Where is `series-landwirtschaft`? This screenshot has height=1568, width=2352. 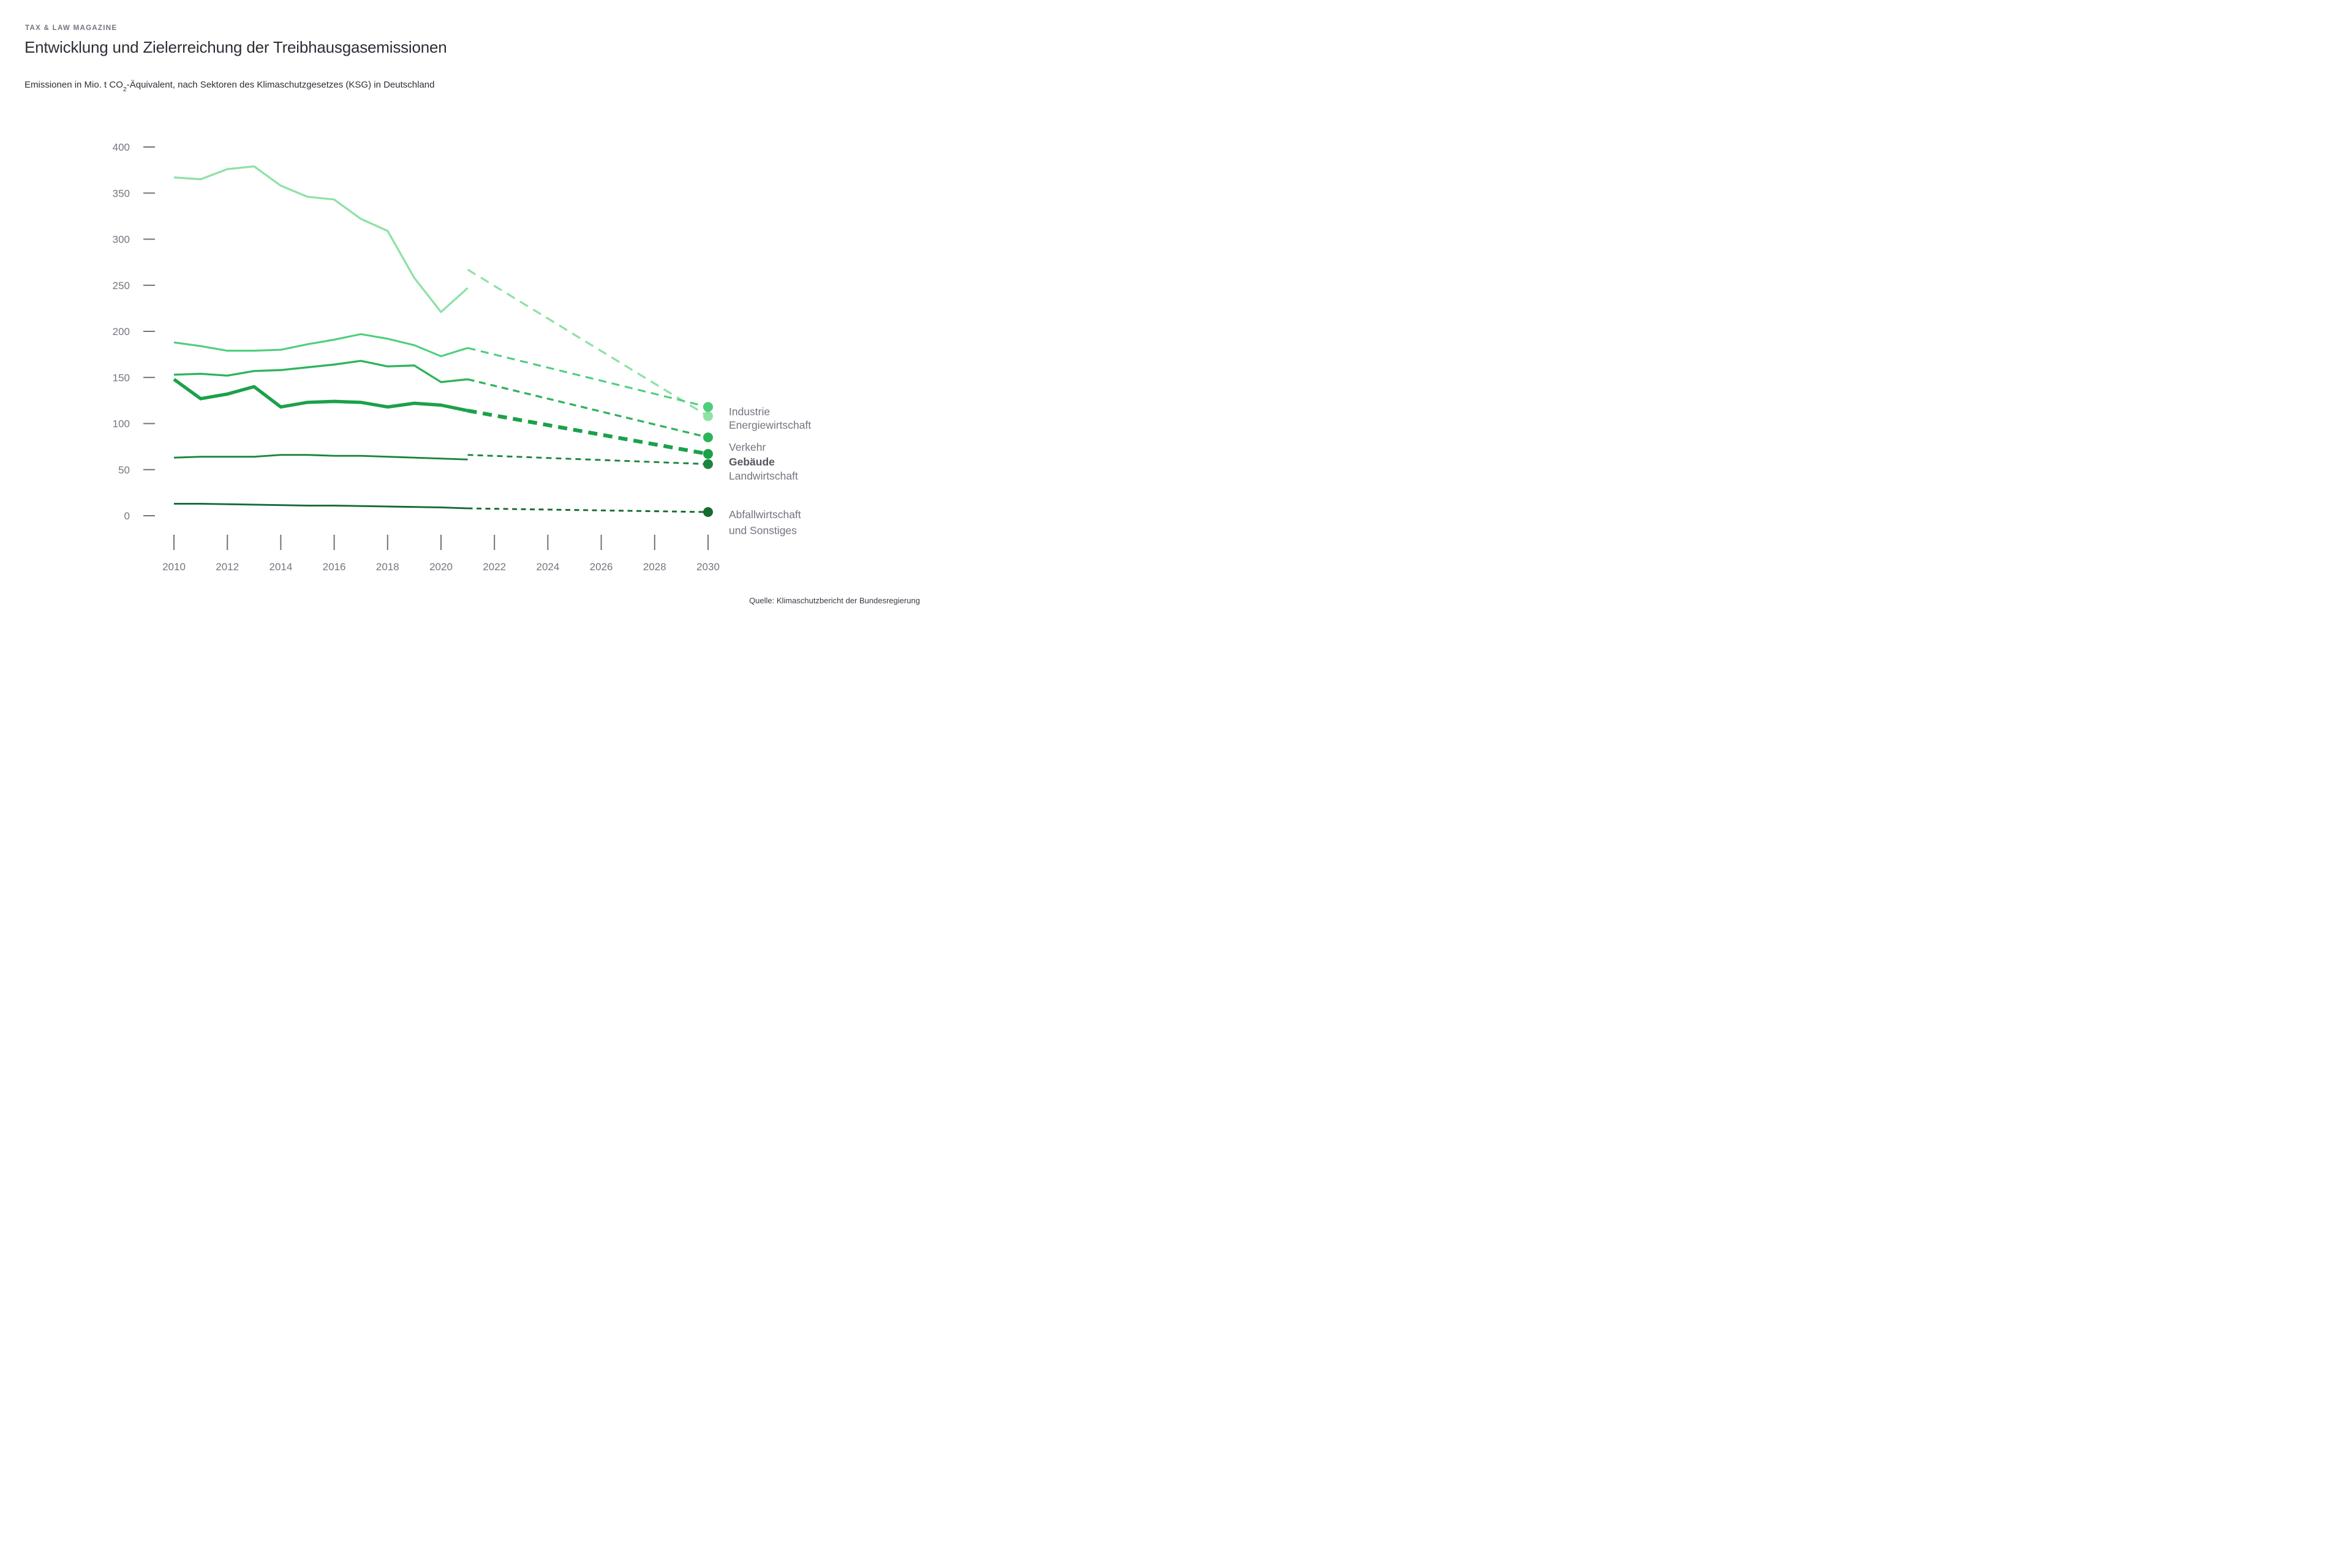
series-landwirtschaft is located at coordinates (443, 462).